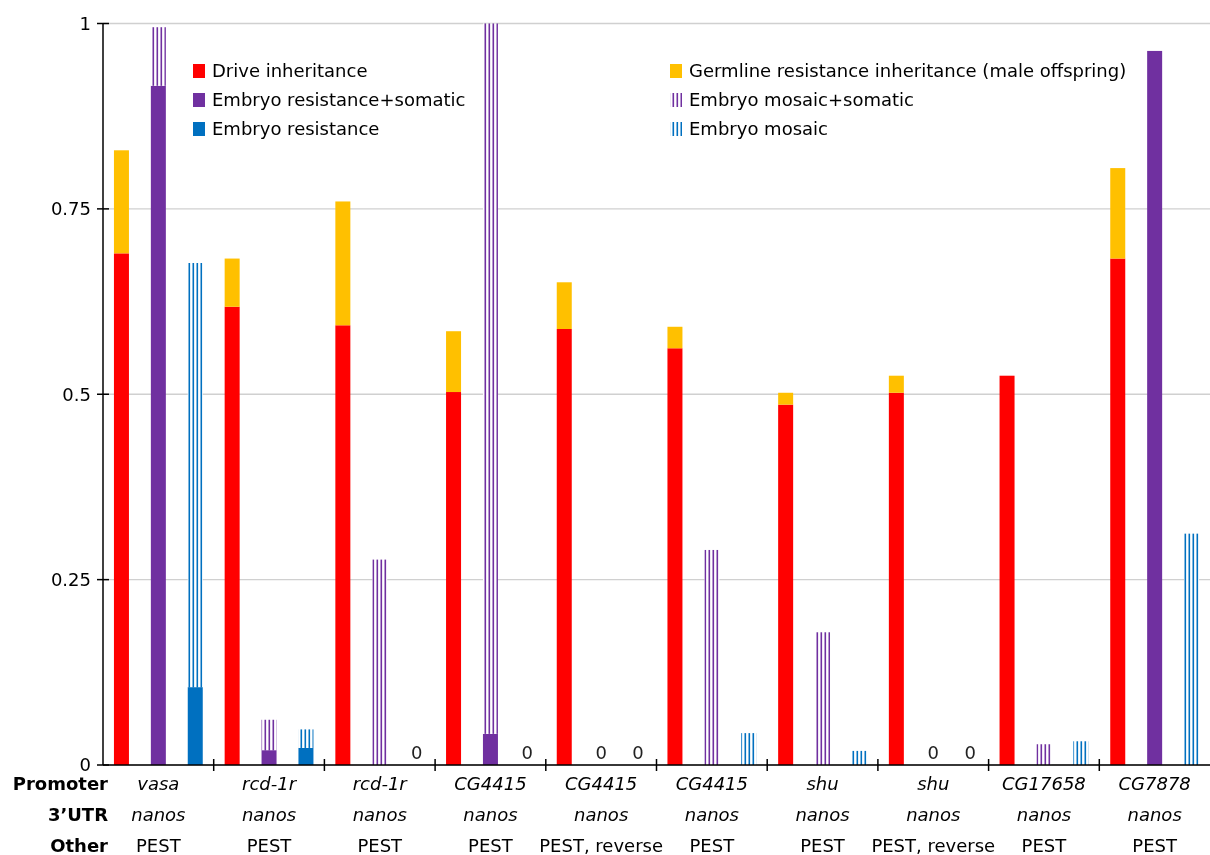  I want to click on x-tick-label: CG7878 nanos PEST, so click(1154, 814).